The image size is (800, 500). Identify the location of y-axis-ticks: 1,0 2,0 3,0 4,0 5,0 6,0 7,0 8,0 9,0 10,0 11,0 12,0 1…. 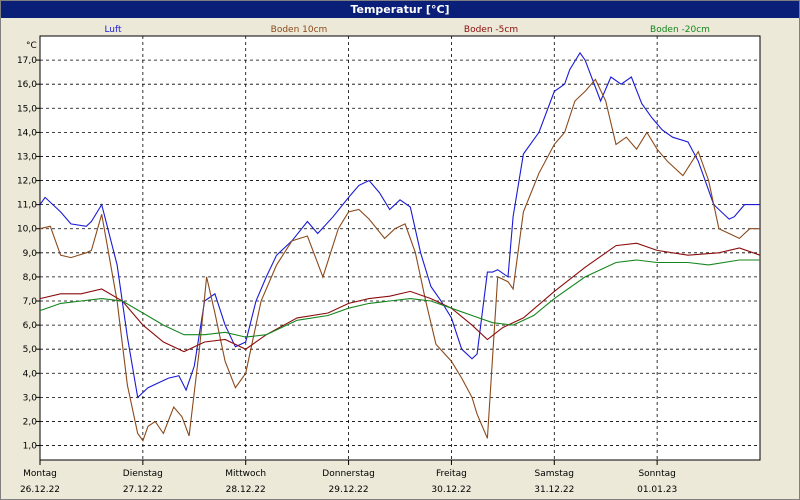
(28, 254).